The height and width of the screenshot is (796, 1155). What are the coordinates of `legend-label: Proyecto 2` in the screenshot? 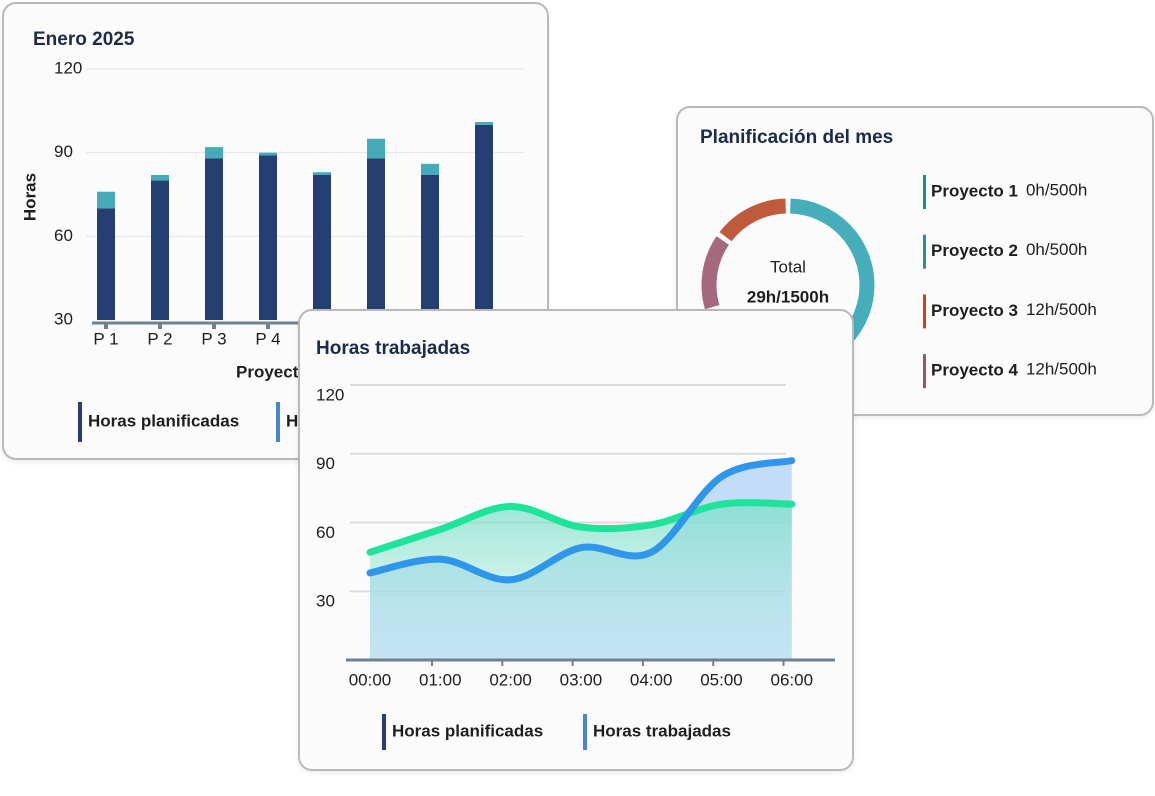 It's located at (974, 250).